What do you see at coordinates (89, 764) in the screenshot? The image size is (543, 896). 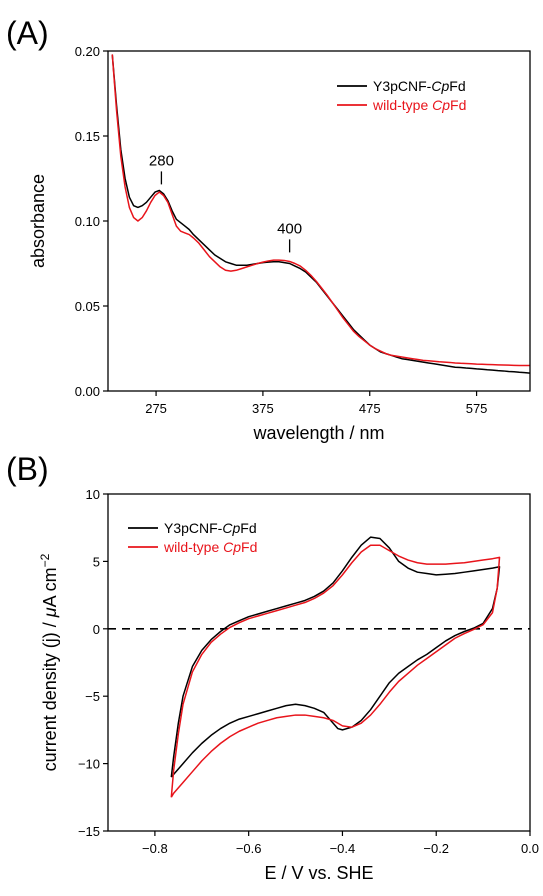 I see `panel-b-y-tick-label: −10` at bounding box center [89, 764].